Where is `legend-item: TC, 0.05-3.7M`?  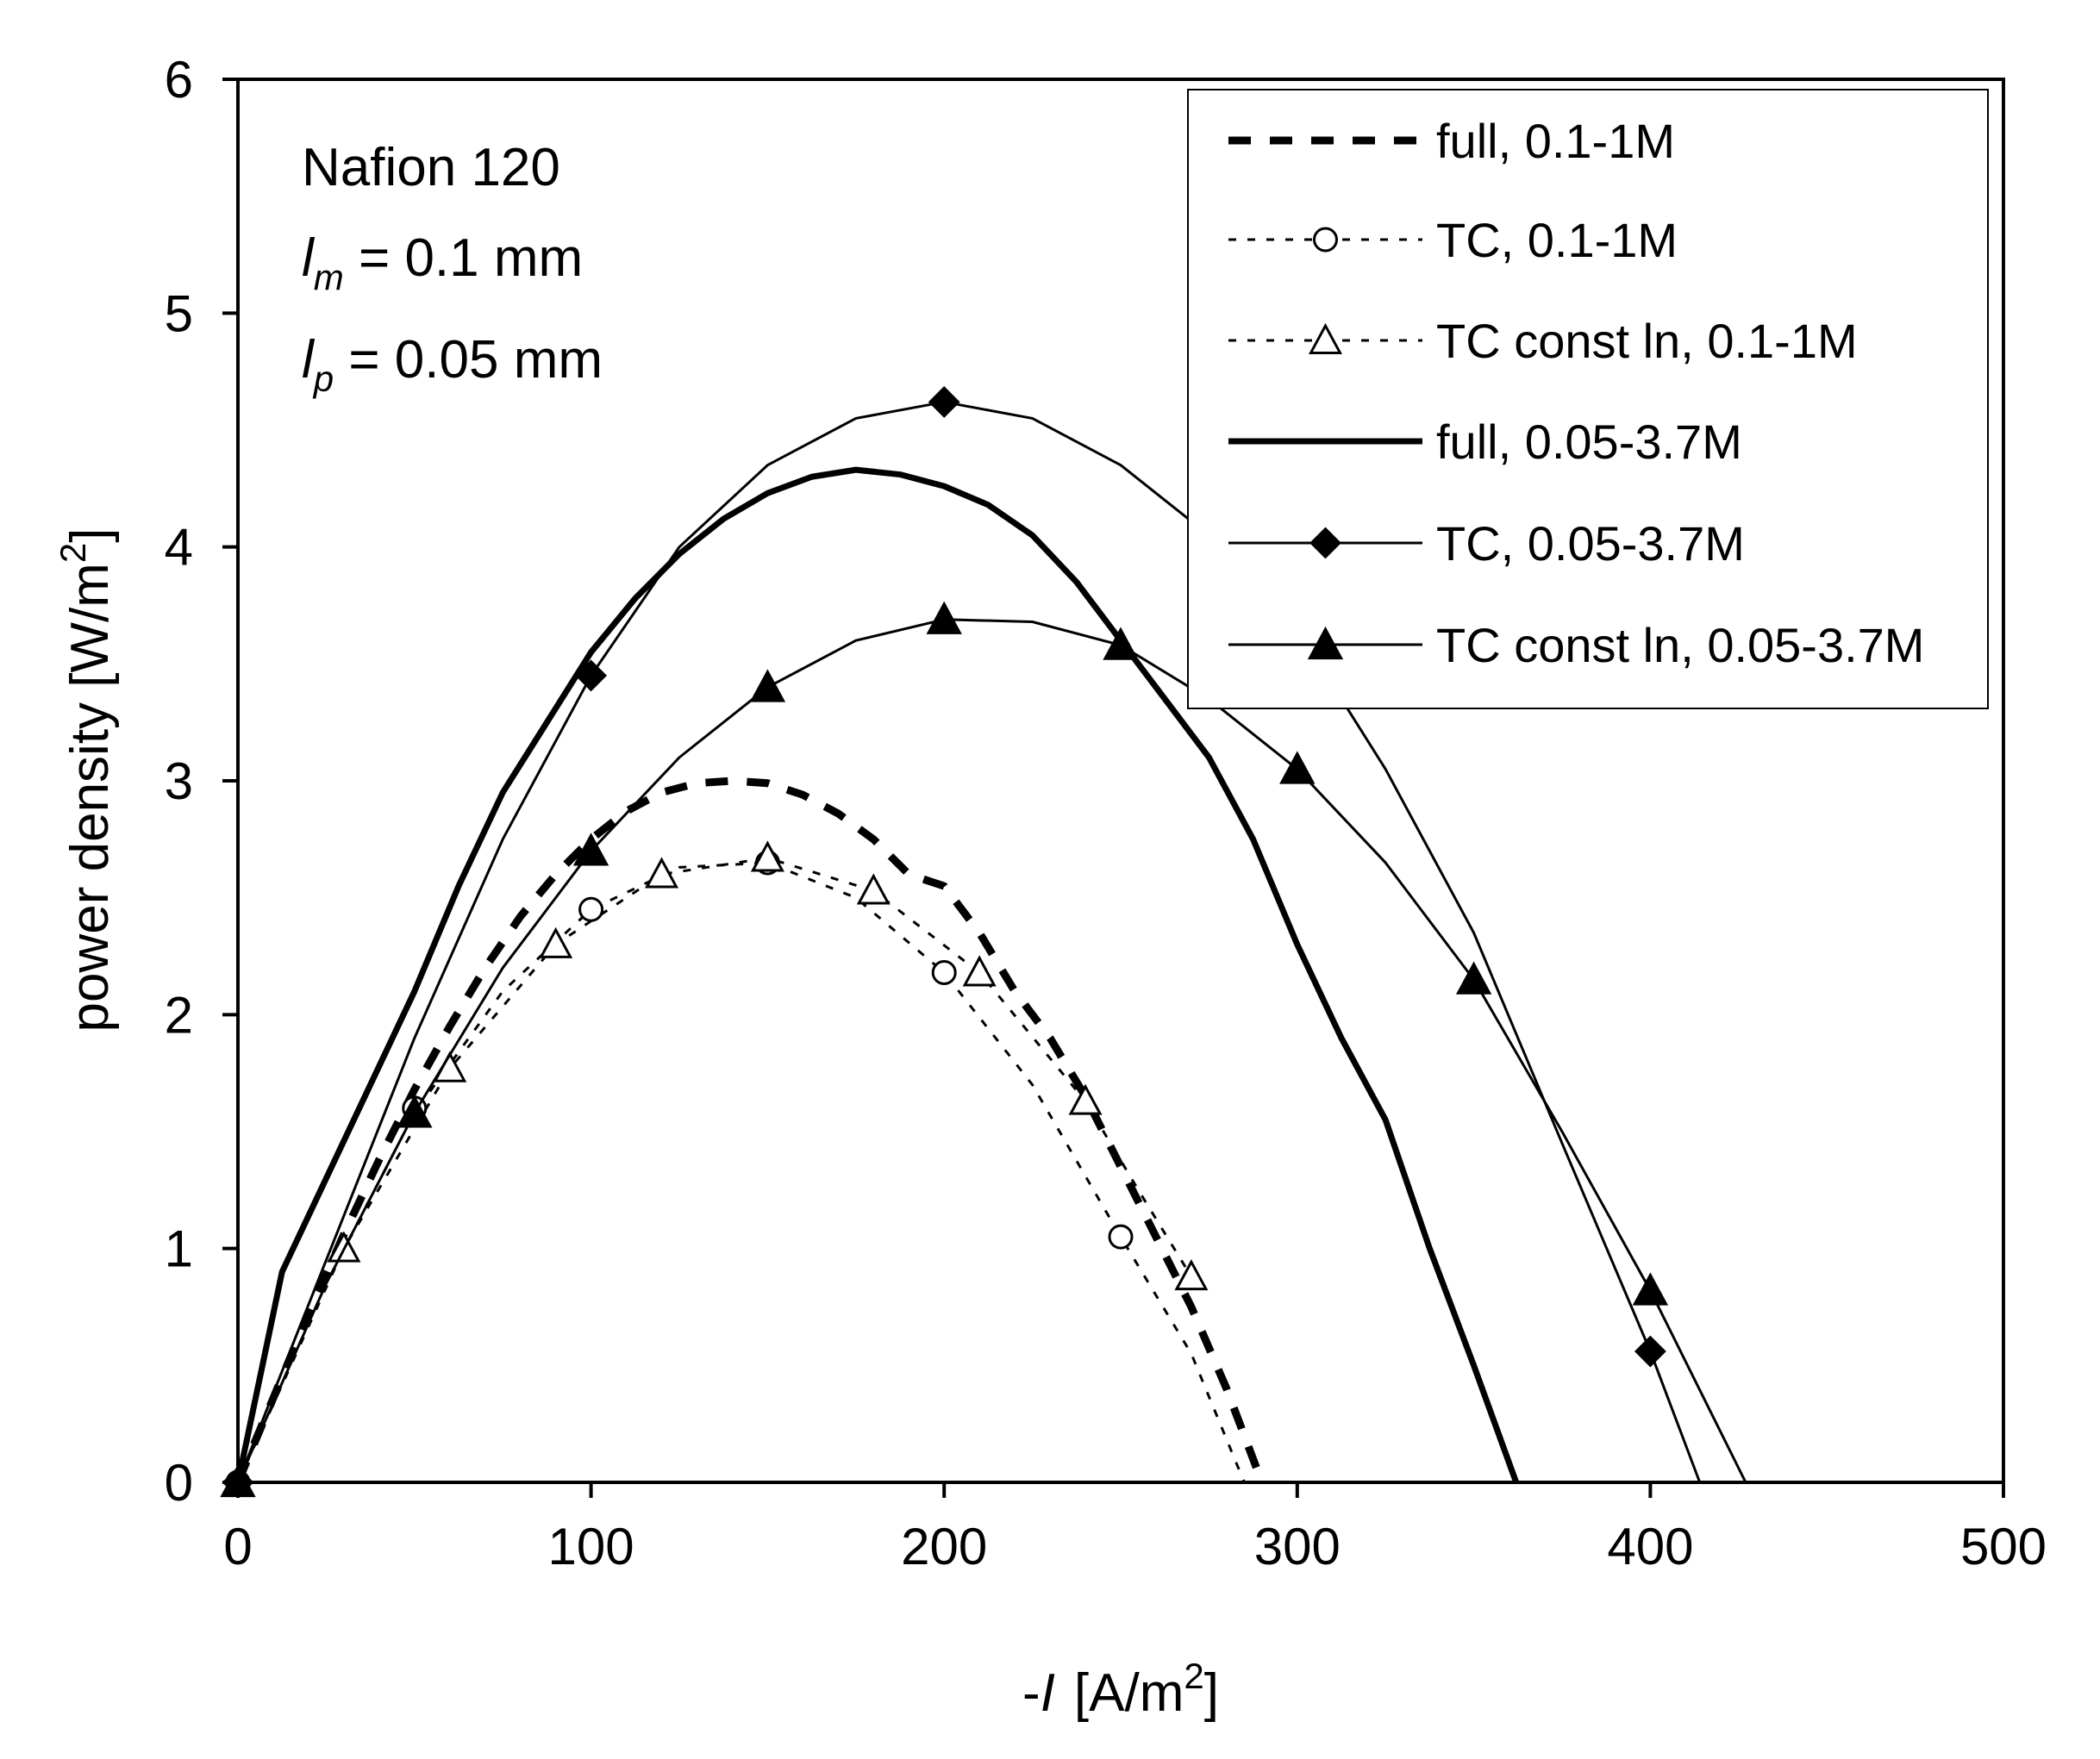 legend-item: TC, 0.05-3.7M is located at coordinates (1486, 543).